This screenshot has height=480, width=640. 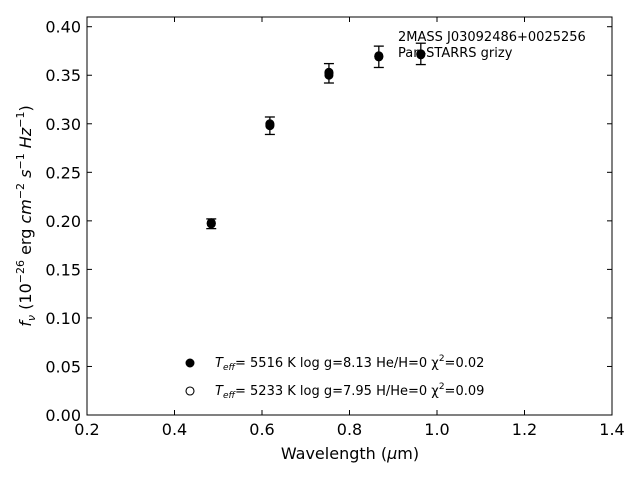 What do you see at coordinates (337, 363) in the screenshot?
I see `legend-text-1: = 5516 K log g=8.13 He/H=0 χ` at bounding box center [337, 363].